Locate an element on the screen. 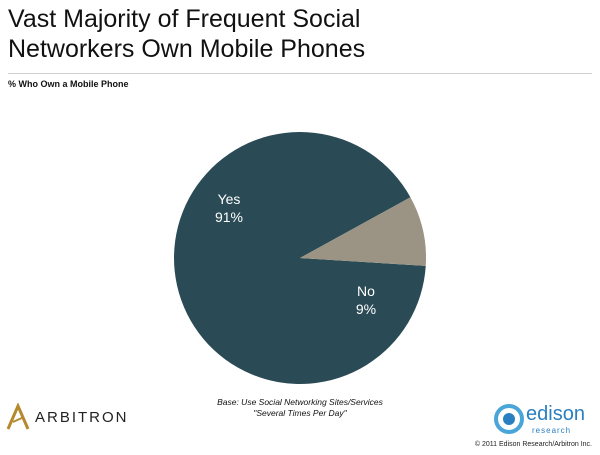  title-divider is located at coordinates (300, 73).